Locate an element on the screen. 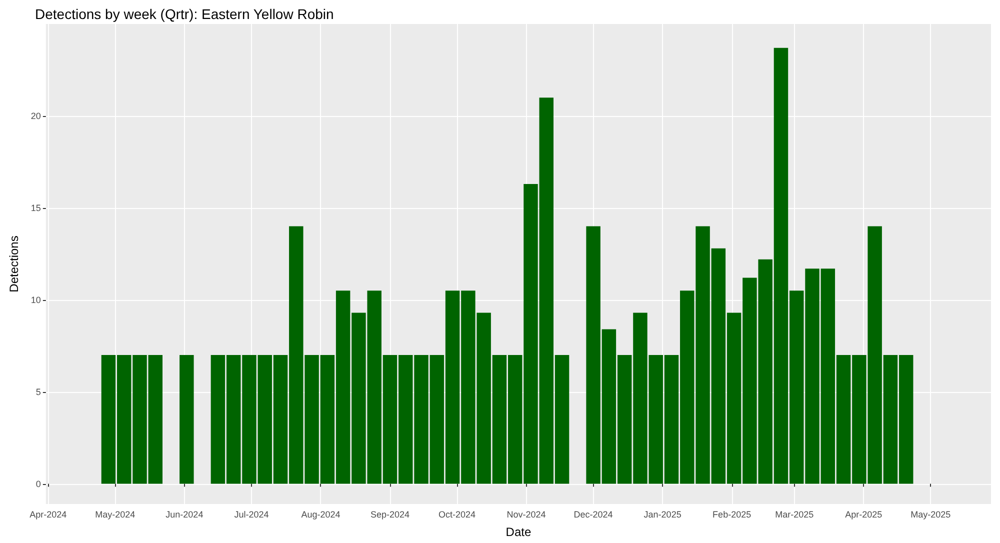 The image size is (1000, 543). x-tick-label: Jun-2024 is located at coordinates (185, 515).